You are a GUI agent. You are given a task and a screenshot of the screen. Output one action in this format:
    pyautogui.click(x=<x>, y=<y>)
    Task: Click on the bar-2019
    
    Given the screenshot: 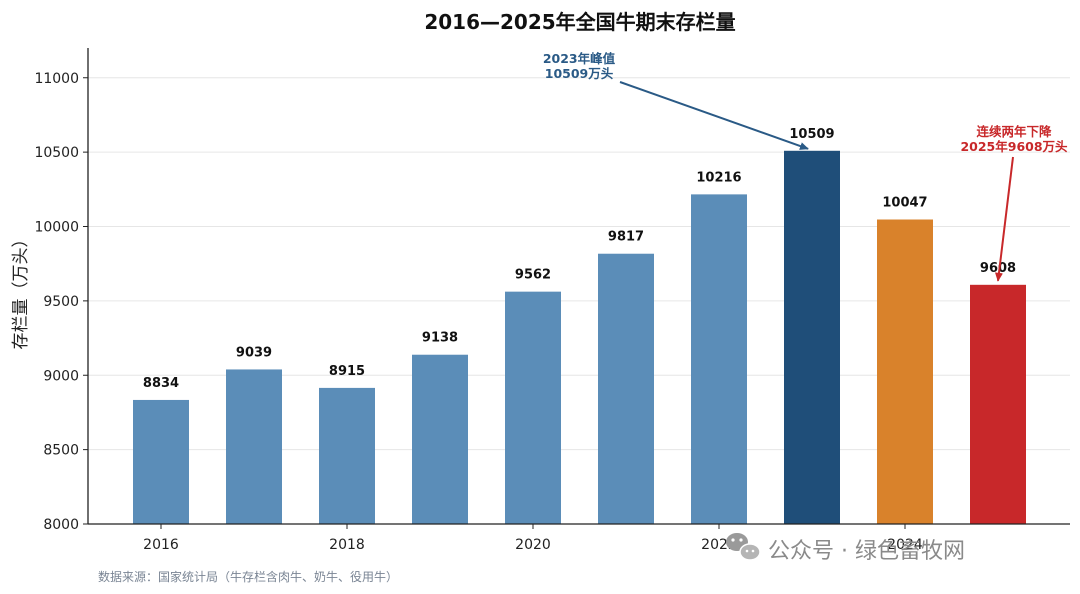 What is the action you would take?
    pyautogui.click(x=440, y=439)
    